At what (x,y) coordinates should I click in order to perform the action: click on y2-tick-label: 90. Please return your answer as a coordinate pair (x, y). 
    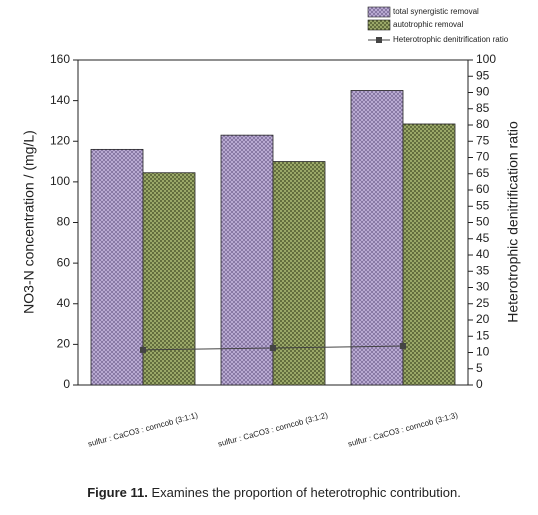
    Looking at the image, I should click on (483, 92).